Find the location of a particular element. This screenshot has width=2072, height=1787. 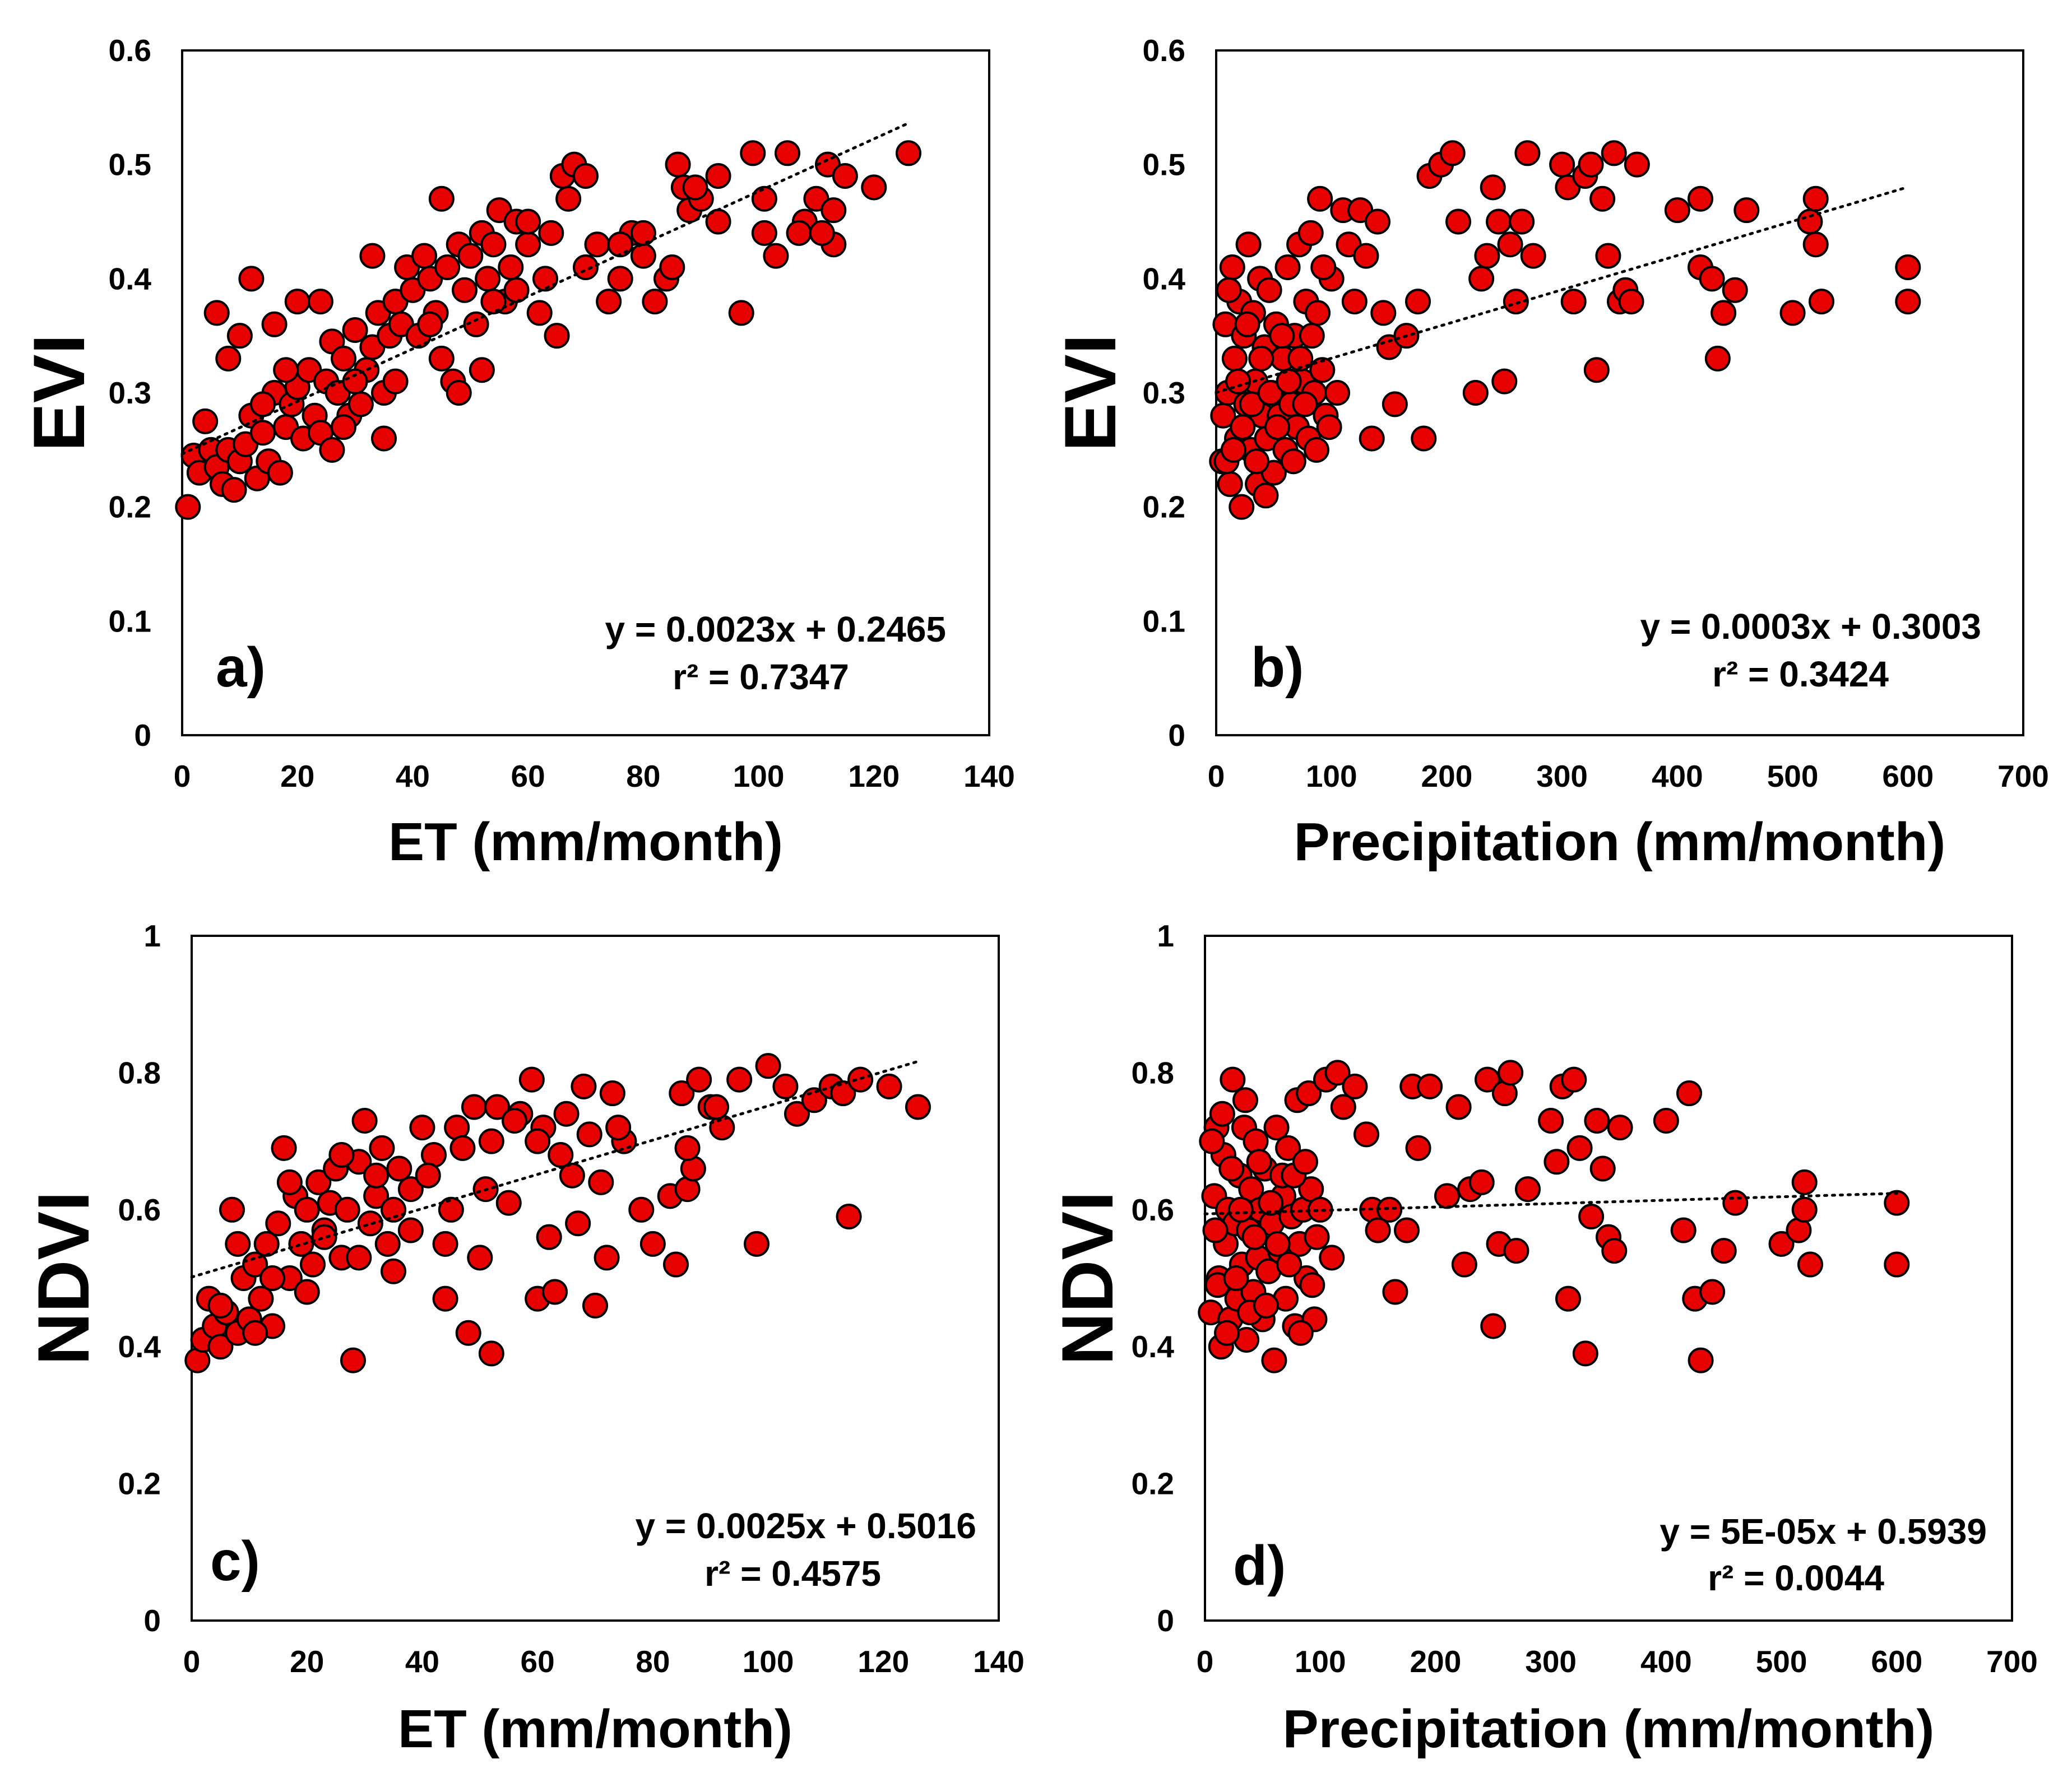

trendline-d is located at coordinates (1550, 1203).